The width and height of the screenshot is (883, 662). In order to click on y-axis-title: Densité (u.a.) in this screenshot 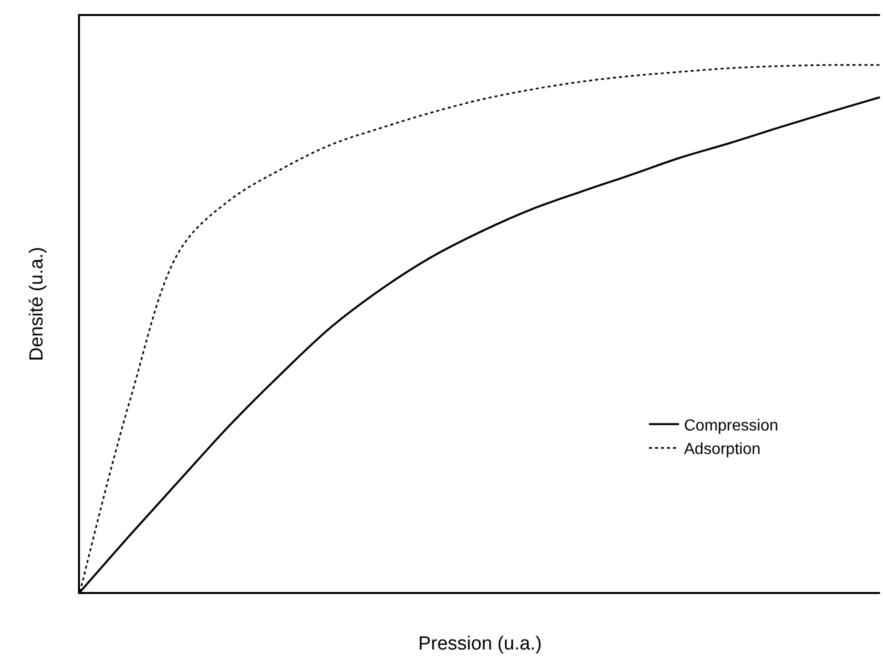, I will do `click(37, 304)`.